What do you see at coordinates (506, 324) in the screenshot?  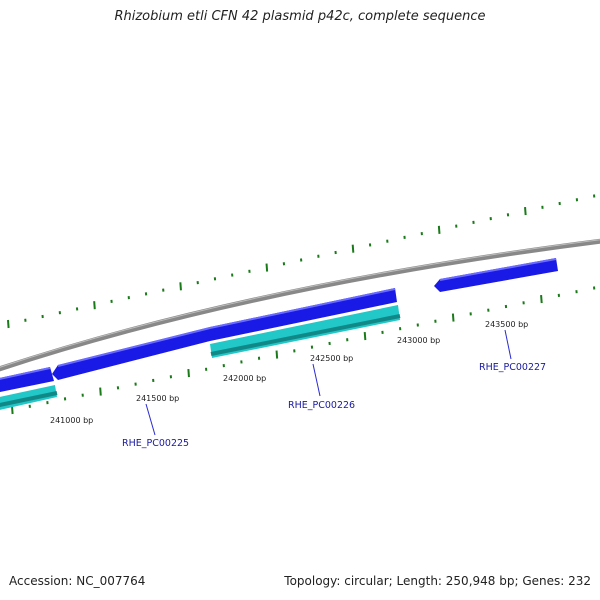 I see `position-label: 243500 bp` at bounding box center [506, 324].